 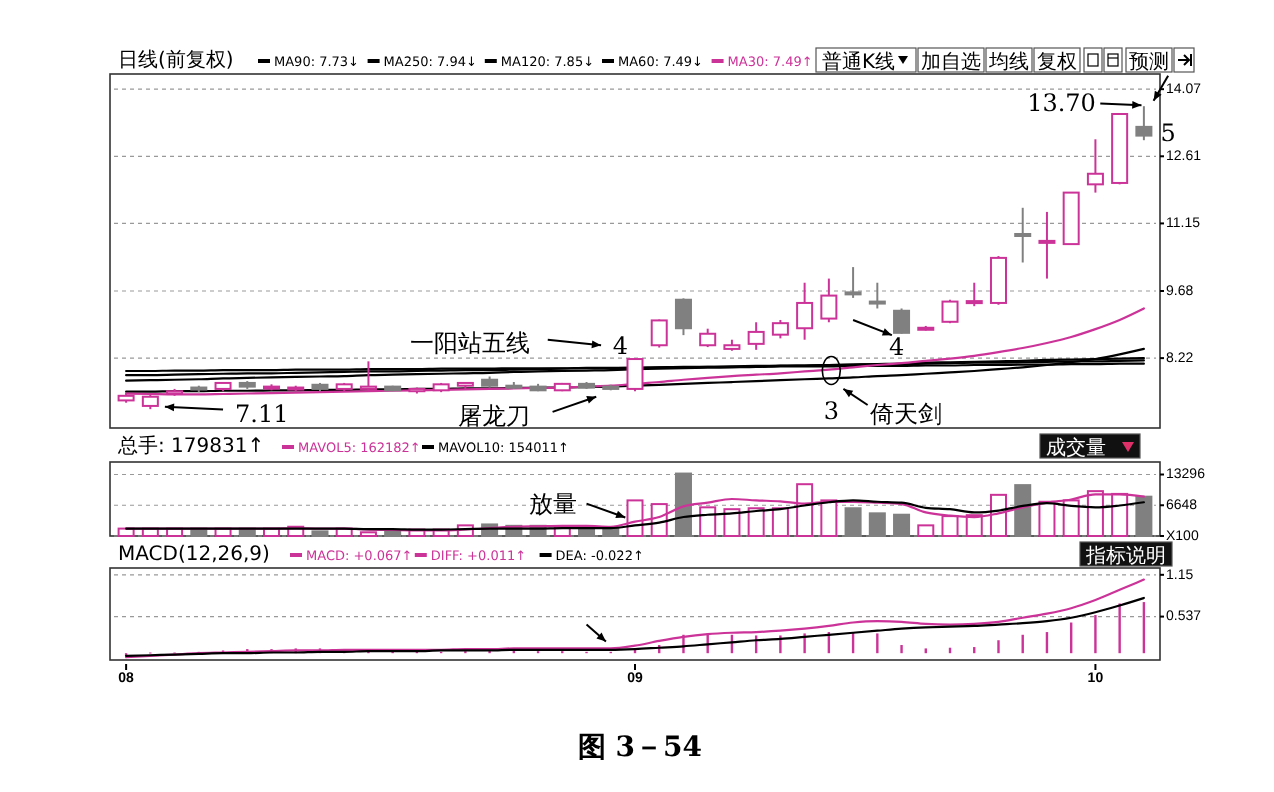 What do you see at coordinates (1125, 556) in the screenshot?
I see `annotation: 指标说明` at bounding box center [1125, 556].